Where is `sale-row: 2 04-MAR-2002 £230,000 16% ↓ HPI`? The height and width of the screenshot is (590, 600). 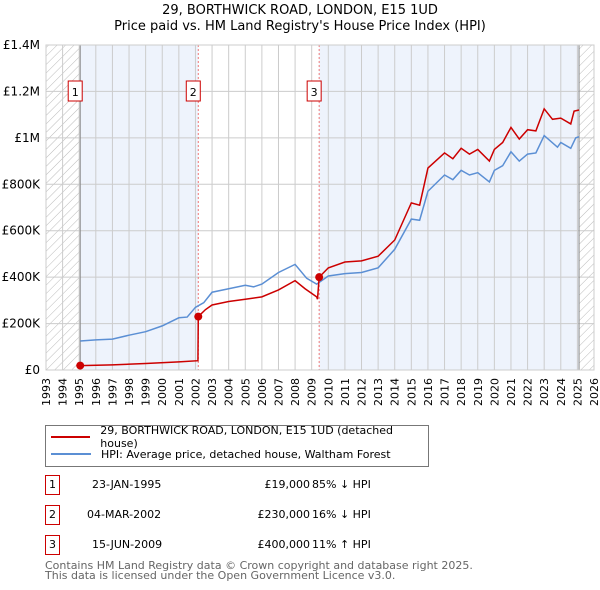 sale-row: 2 04-MAR-2002 £230,000 16% ↓ HPI is located at coordinates (255, 515).